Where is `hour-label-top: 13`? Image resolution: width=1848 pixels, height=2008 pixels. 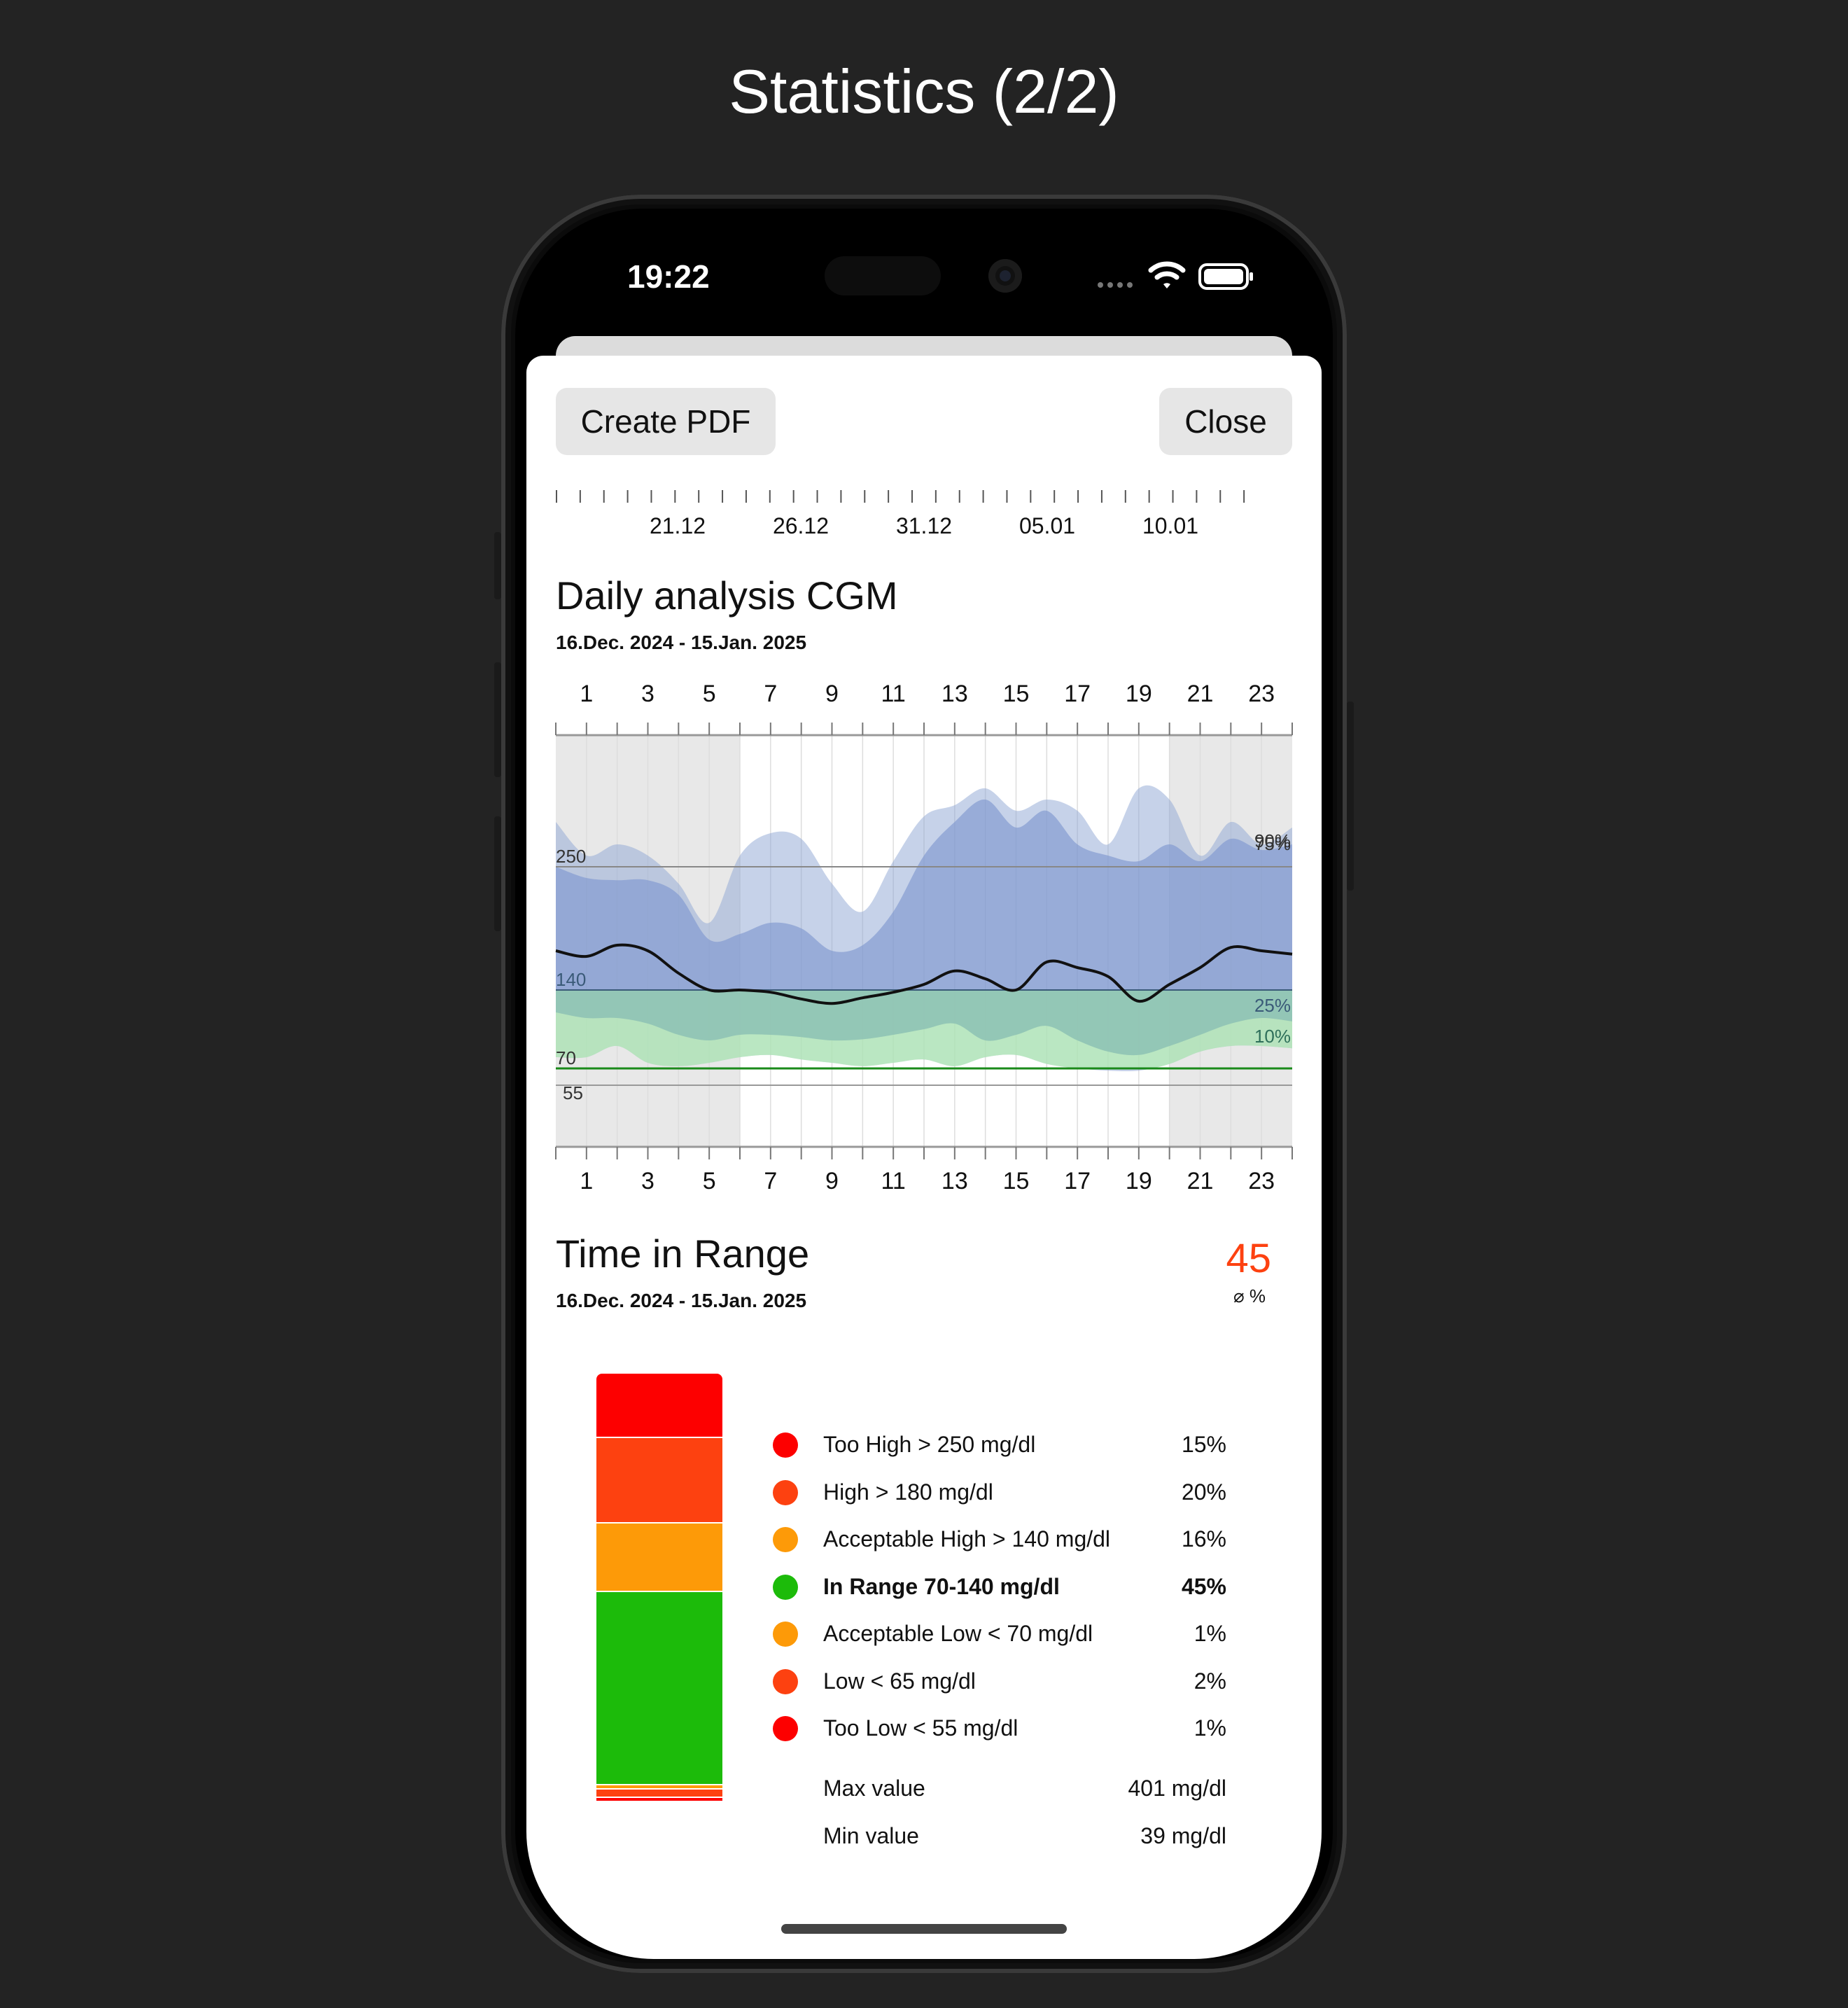
hour-label-top: 13 is located at coordinates (954, 694).